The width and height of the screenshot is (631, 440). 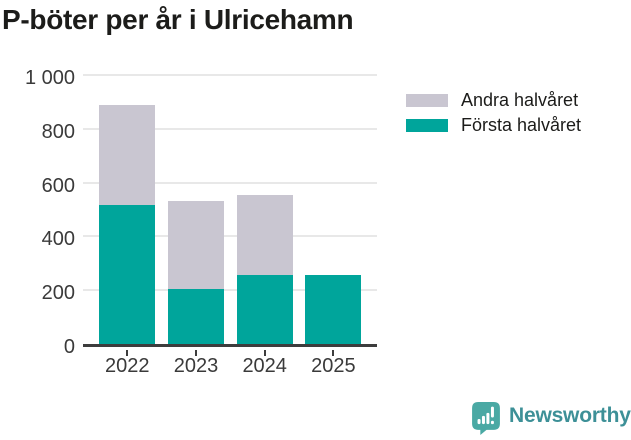 I want to click on newsworthy-logo-icon, so click(x=486, y=421).